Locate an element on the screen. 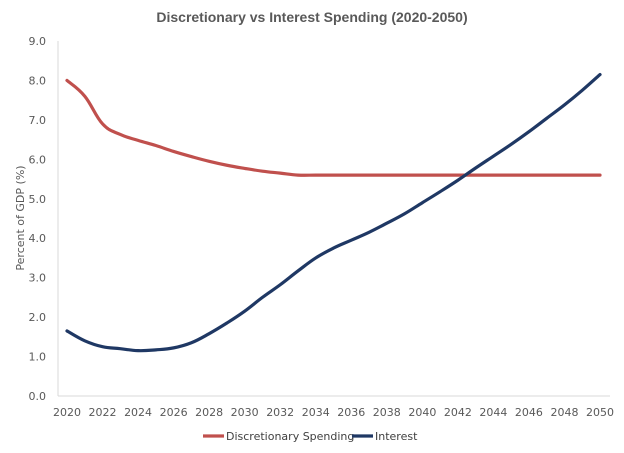 Image resolution: width=624 pixels, height=453 pixels. y-tick-label: 4.0 is located at coordinates (38, 238).